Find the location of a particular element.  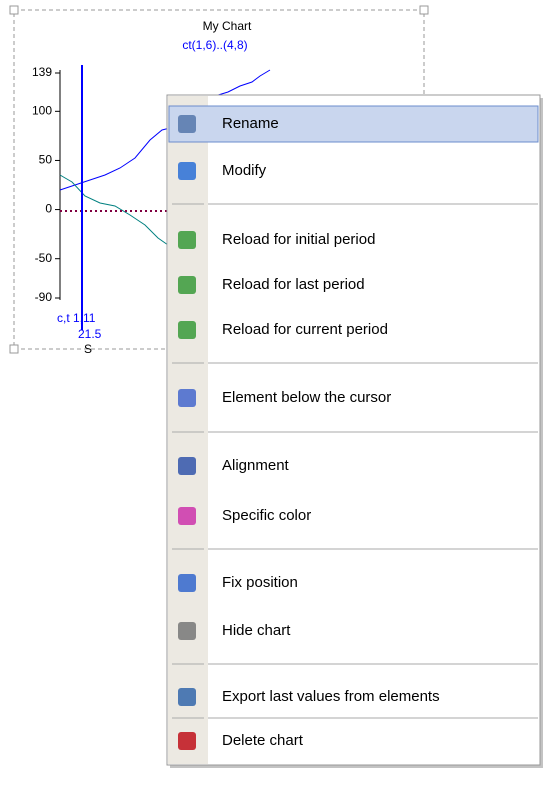

menu-item: Specific color is located at coordinates (244, 516).